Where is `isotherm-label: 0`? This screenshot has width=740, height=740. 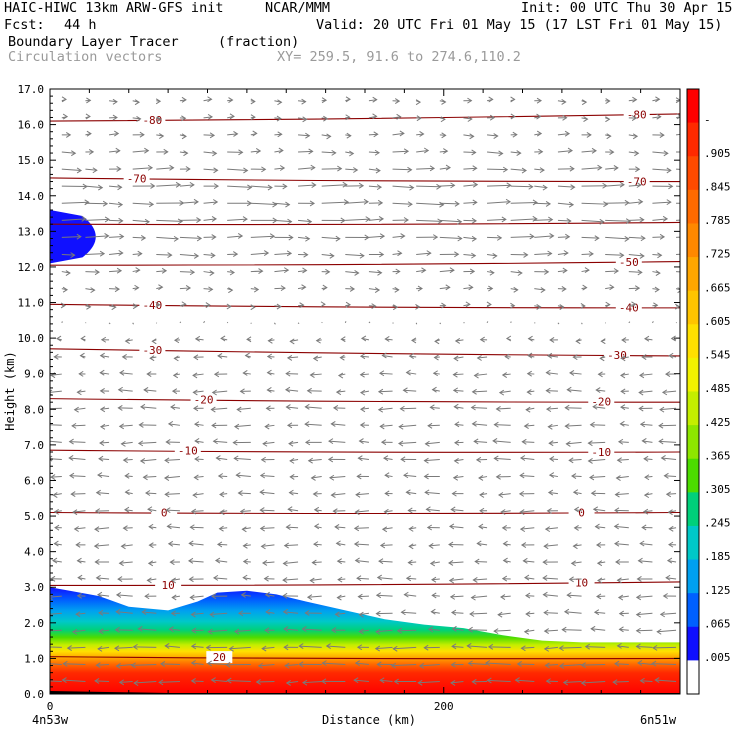
isotherm-label: 0 is located at coordinates (581, 513).